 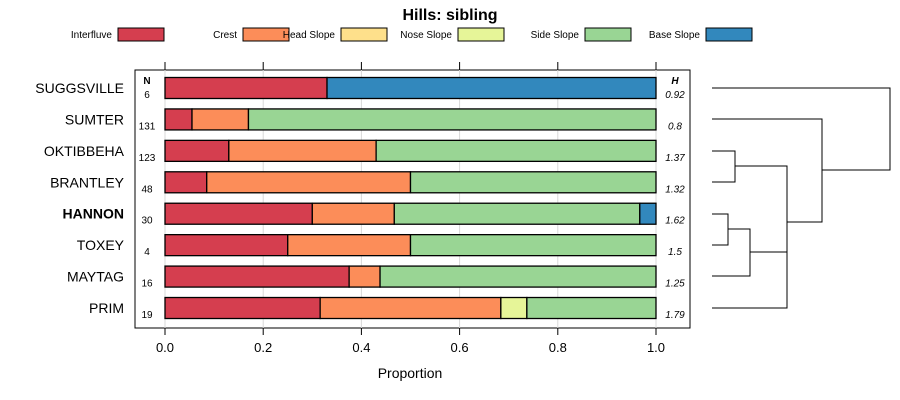 What do you see at coordinates (608, 34) in the screenshot?
I see `legend-swatch-side-slope` at bounding box center [608, 34].